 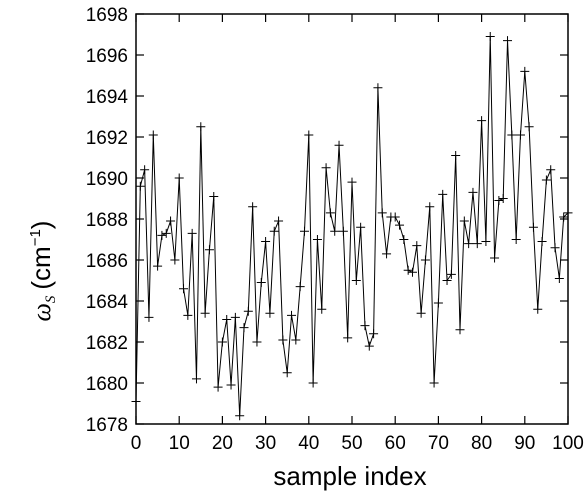 What do you see at coordinates (41, 267) in the screenshot?
I see `y-axis-unit: (cm` at bounding box center [41, 267].